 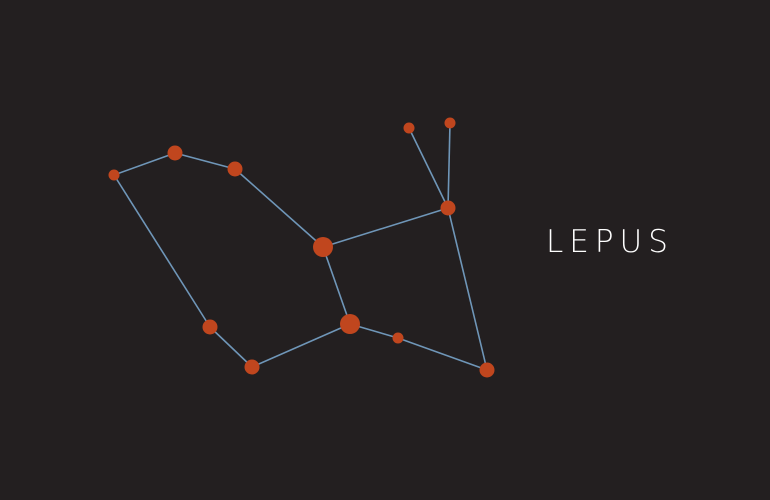 I want to click on star-s1, so click(x=114, y=175).